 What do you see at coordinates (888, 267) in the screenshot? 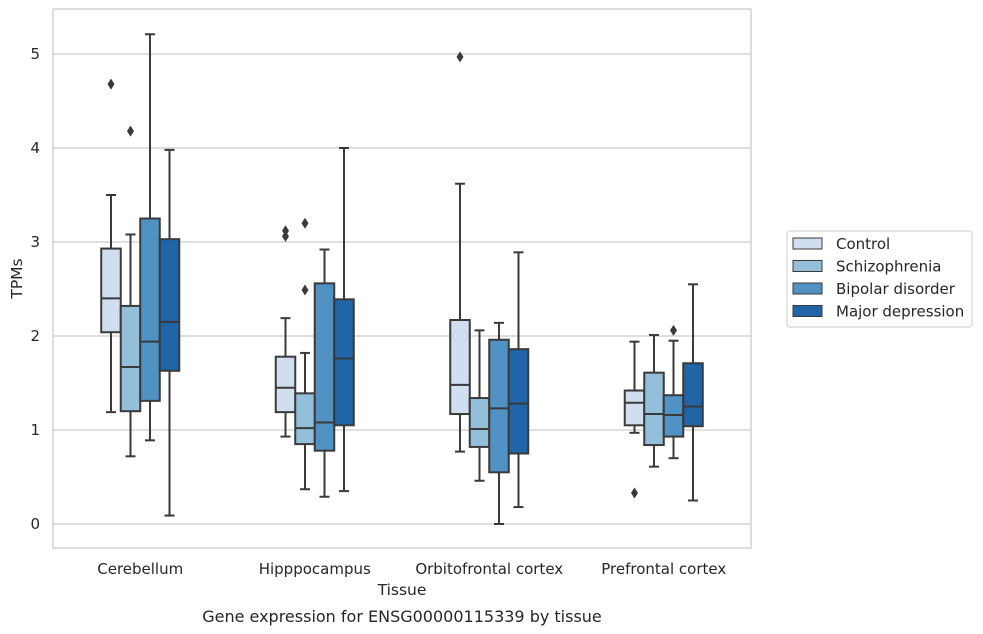
I see `legend-label: Schizophrenia` at bounding box center [888, 267].